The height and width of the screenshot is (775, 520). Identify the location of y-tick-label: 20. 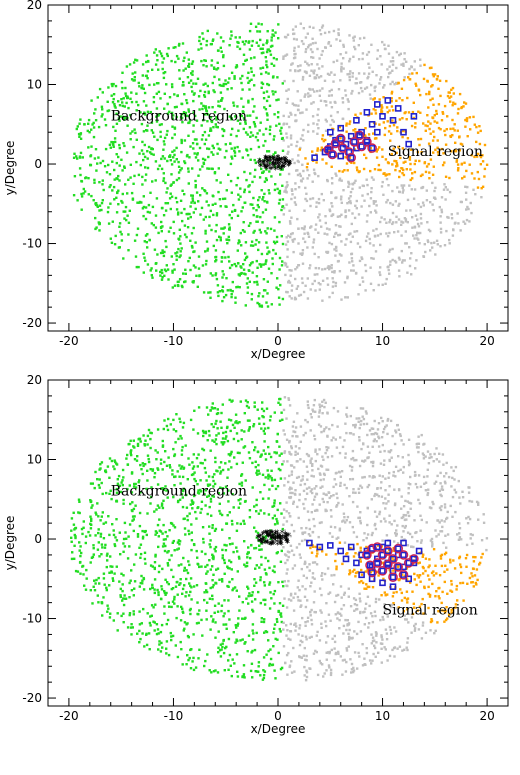
(34, 6).